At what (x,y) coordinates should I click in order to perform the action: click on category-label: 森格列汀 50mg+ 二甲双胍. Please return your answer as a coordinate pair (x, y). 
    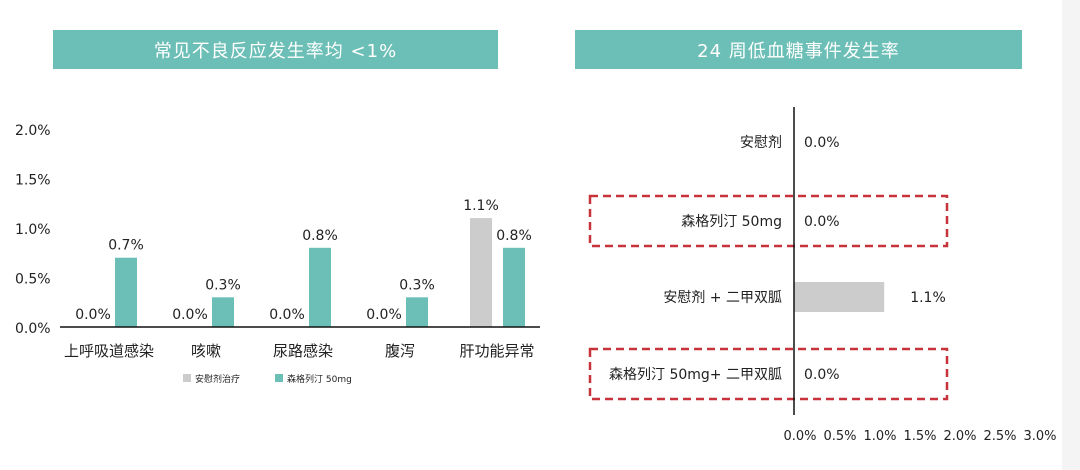
    Looking at the image, I should click on (695, 375).